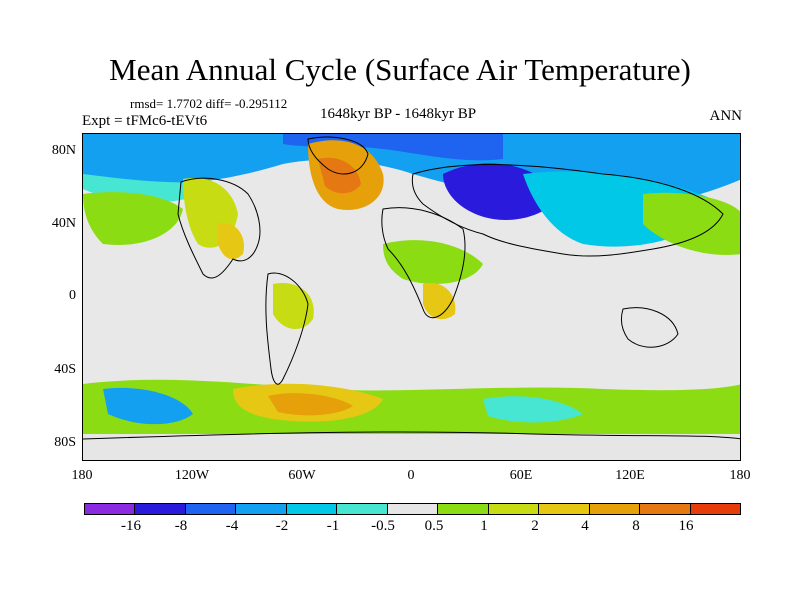 The width and height of the screenshot is (800, 600). Describe the element at coordinates (535, 526) in the screenshot. I see `legend-label: 2` at that location.